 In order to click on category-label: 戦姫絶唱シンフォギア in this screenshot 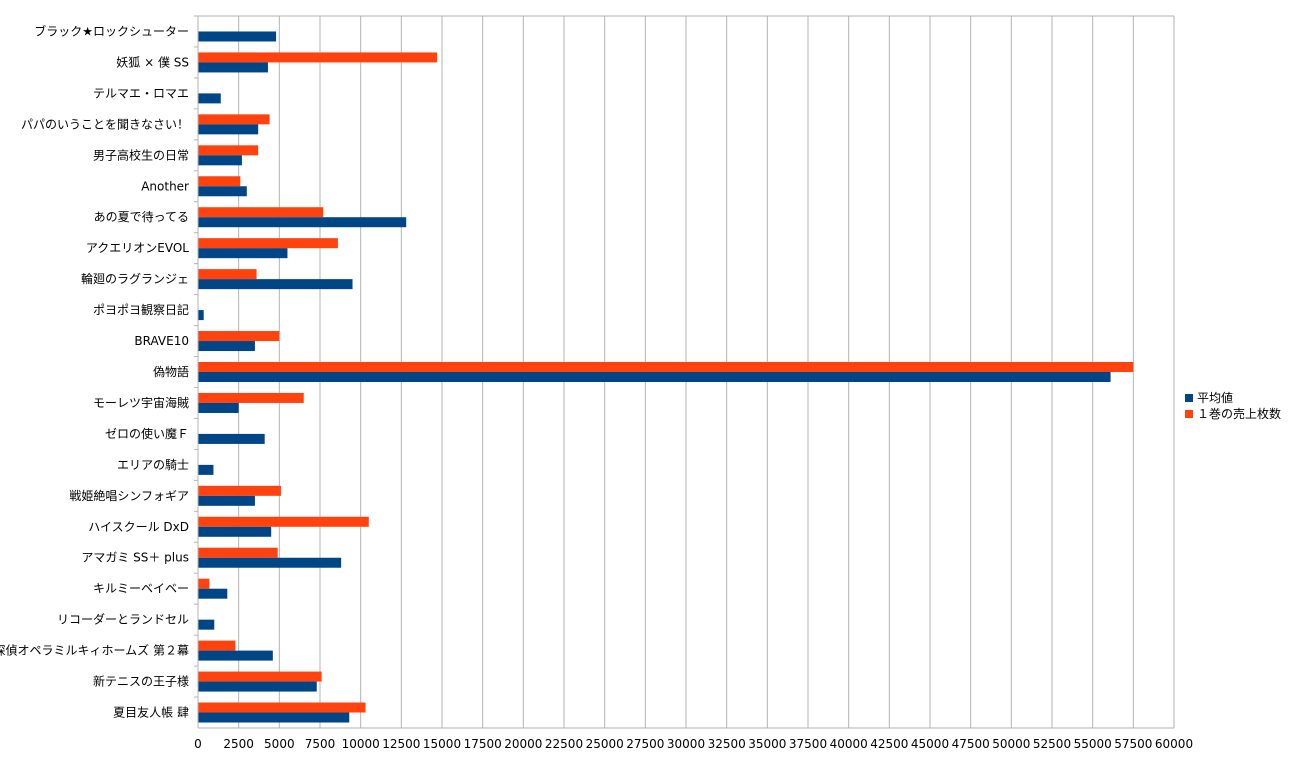, I will do `click(129, 495)`.